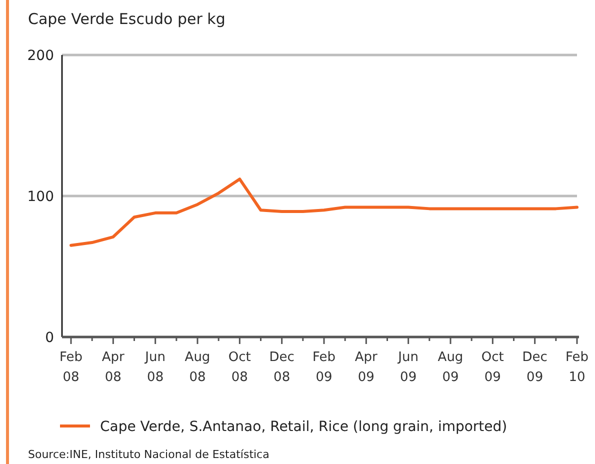  What do you see at coordinates (407, 367) in the screenshot?
I see `x-tick-label: Jun 09` at bounding box center [407, 367].